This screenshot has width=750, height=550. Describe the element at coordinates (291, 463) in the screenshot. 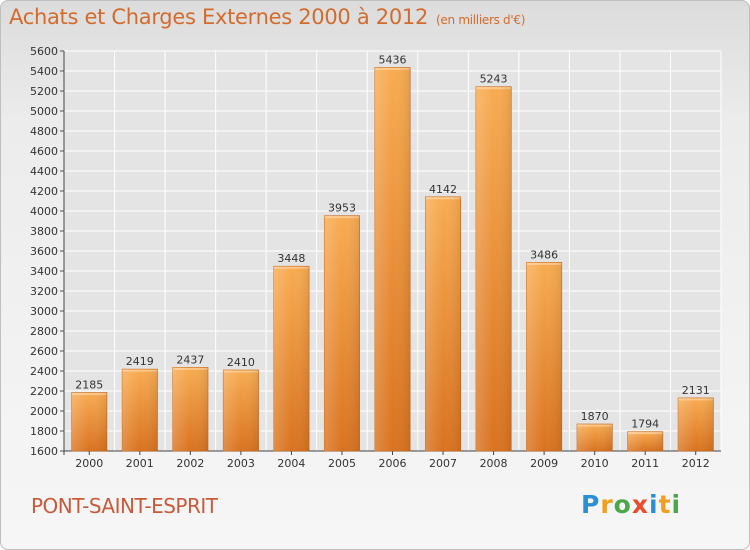

I see `x-tick-label: 2004` at that location.